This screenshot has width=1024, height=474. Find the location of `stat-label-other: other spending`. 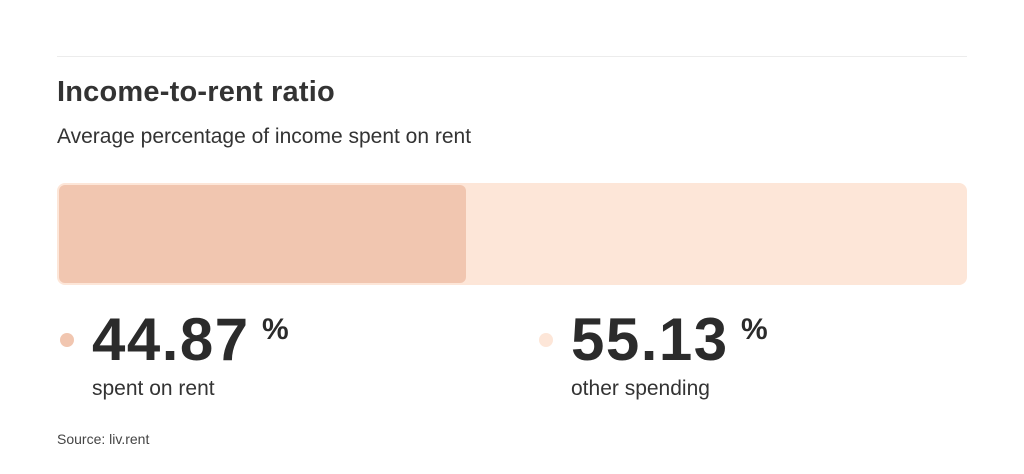

stat-label-other: other spending is located at coordinates (640, 388).